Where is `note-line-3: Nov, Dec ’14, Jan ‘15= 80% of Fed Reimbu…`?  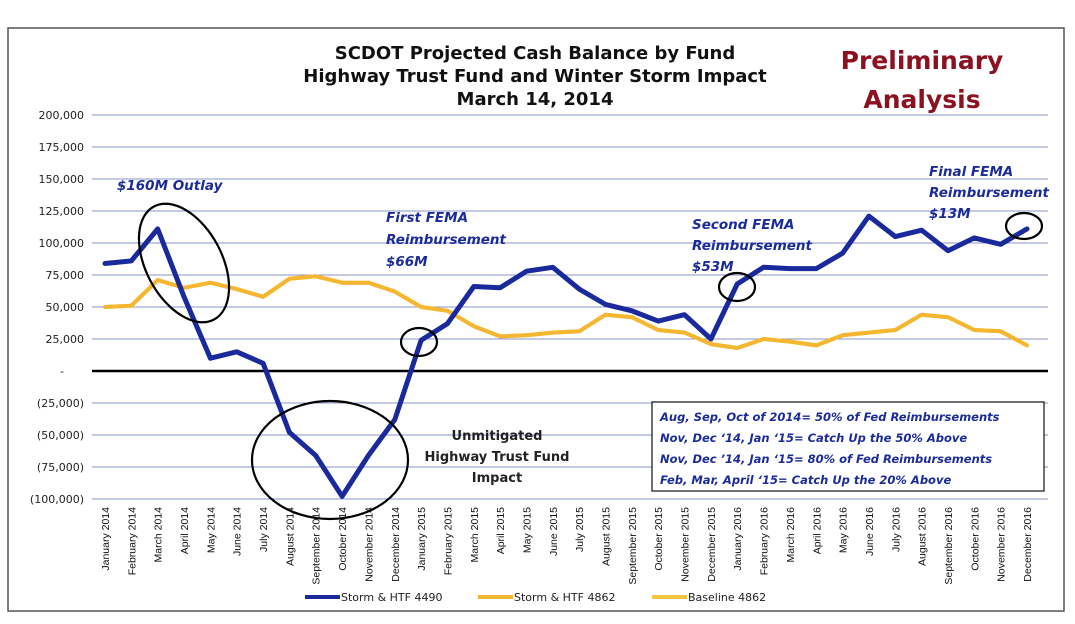 note-line-3: Nov, Dec ’14, Jan ‘15= 80% of Fed Reimbu… is located at coordinates (826, 459).